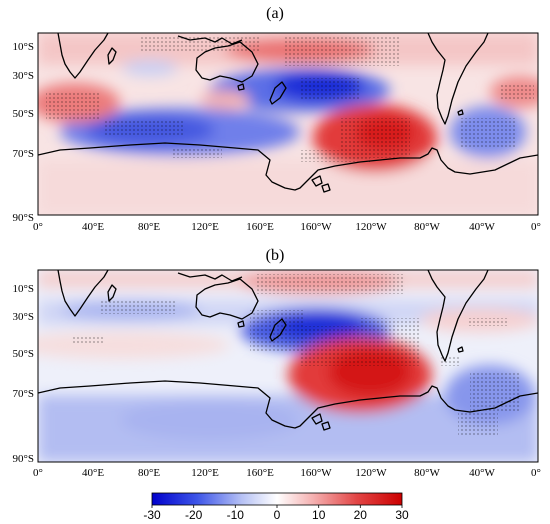 This screenshot has width=550, height=524. What do you see at coordinates (236, 515) in the screenshot?
I see `colorbar-tick-label: -10` at bounding box center [236, 515].